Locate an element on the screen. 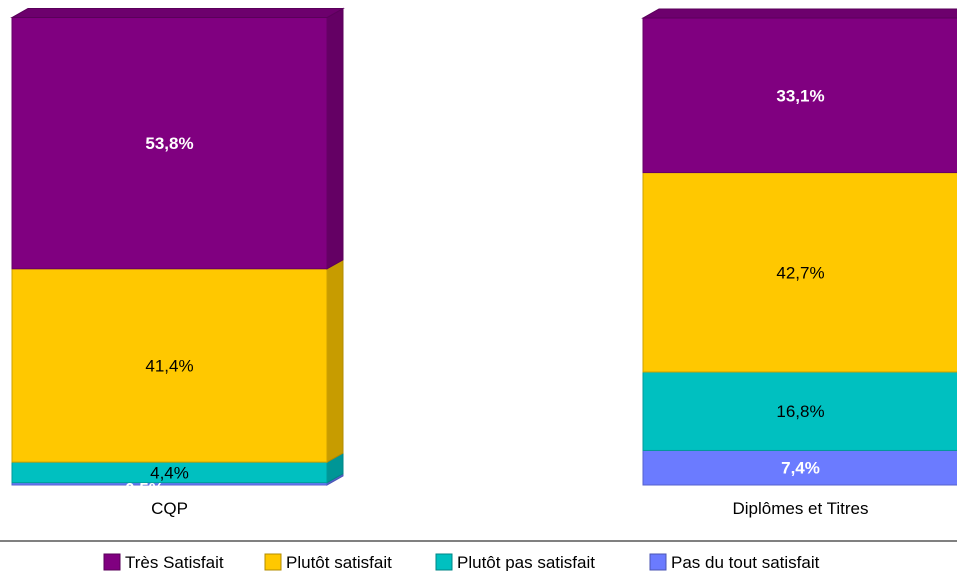 The height and width of the screenshot is (576, 957). data-label-1-3: 33,1% is located at coordinates (800, 95).